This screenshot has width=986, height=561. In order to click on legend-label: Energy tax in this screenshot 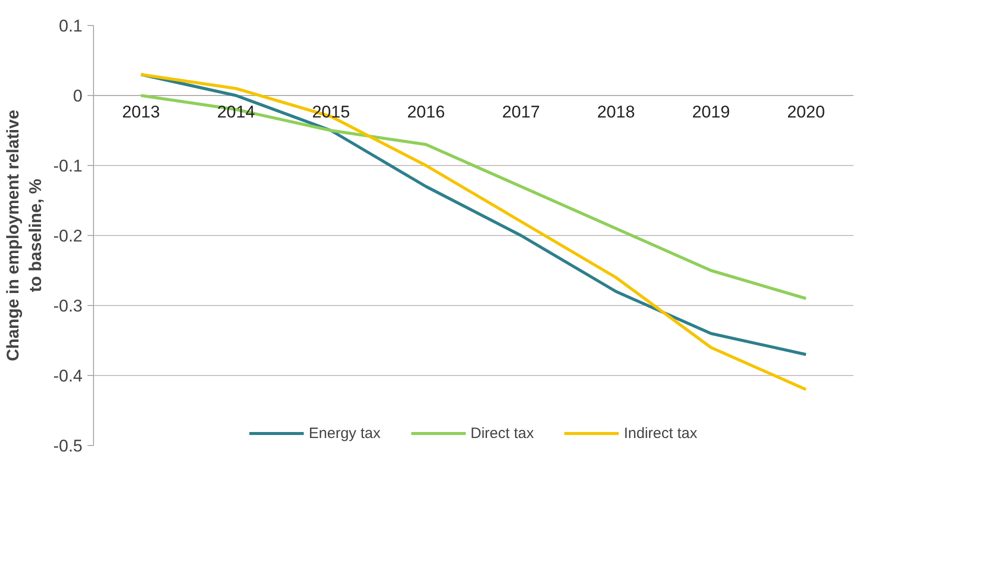, I will do `click(344, 433)`.